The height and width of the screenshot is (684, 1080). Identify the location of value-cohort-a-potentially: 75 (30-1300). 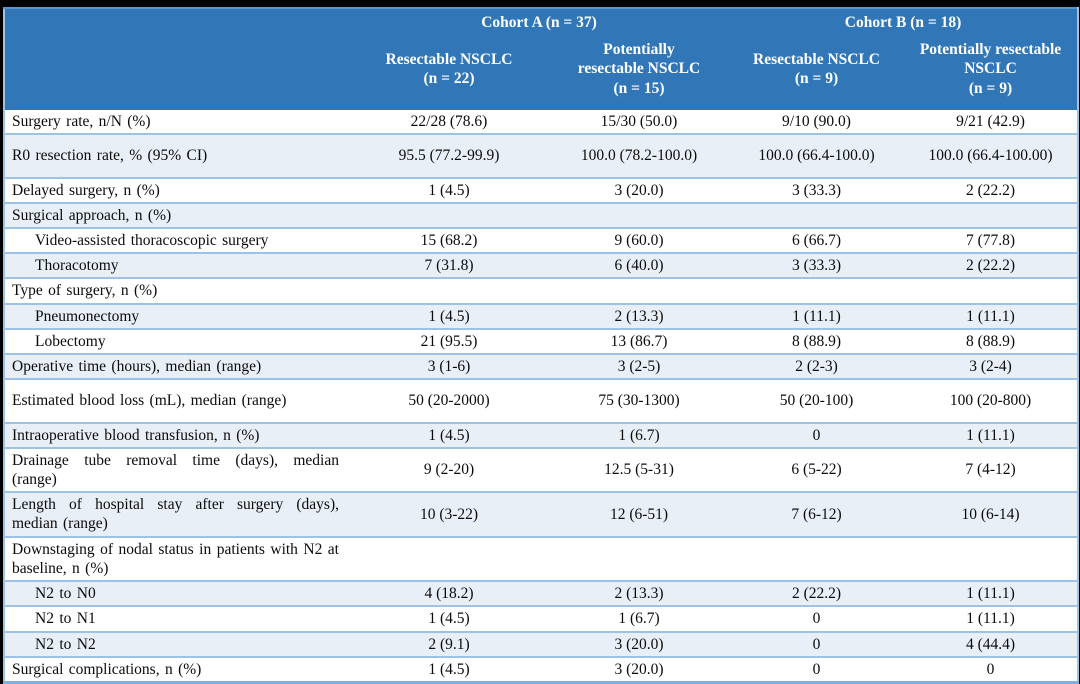
(639, 401).